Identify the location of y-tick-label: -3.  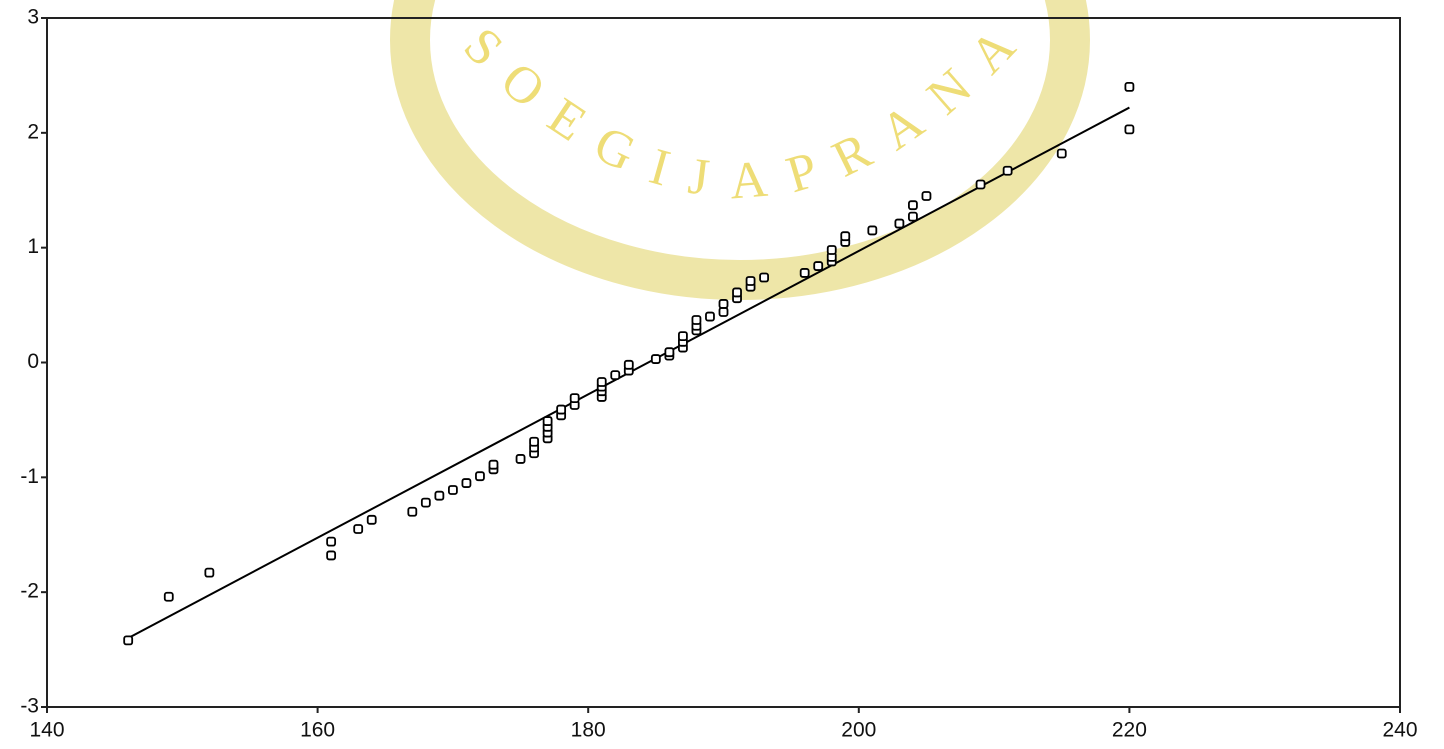
(29, 706).